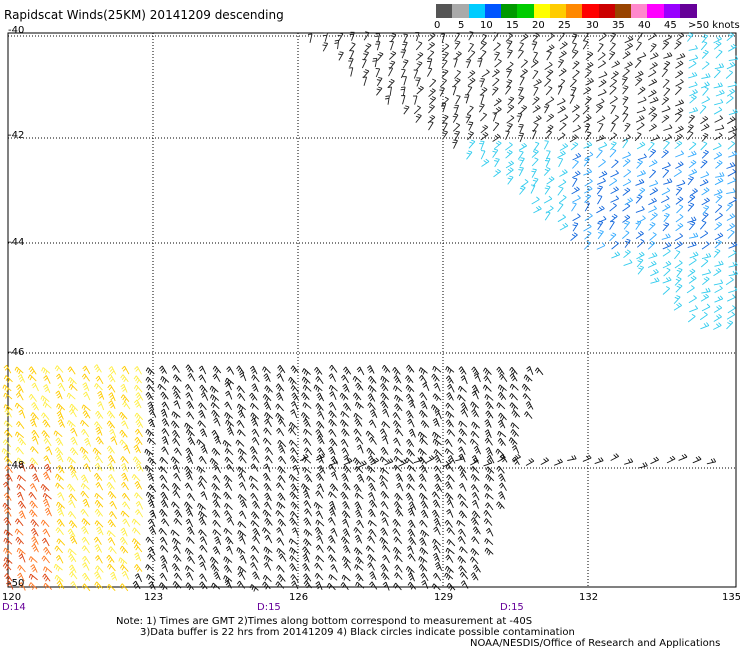 This screenshot has height=650, width=740. What do you see at coordinates (444, 597) in the screenshot?
I see `lon-label-129: 129` at bounding box center [444, 597].